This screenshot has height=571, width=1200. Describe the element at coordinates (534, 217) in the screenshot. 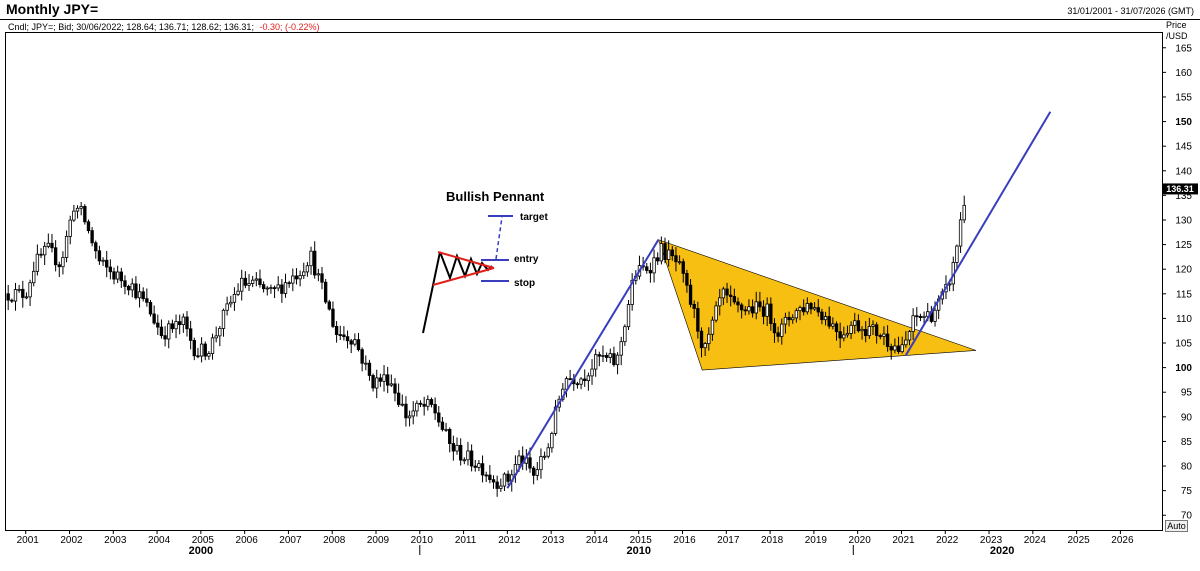

I see `inset-target-label: target` at that location.